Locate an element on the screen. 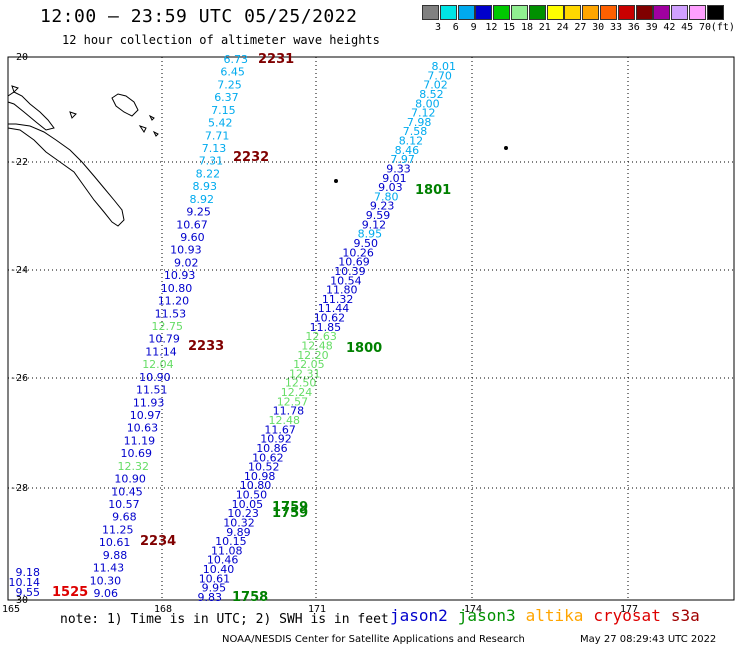  wave-height-value: 10.80 is located at coordinates (177, 288).